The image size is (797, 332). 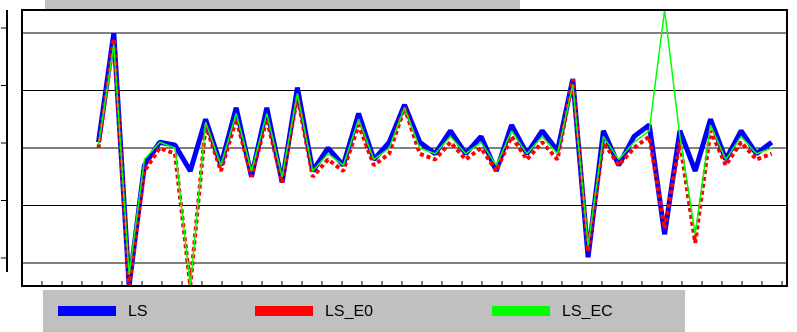 What do you see at coordinates (349, 311) in the screenshot?
I see `legend-label: LS_E0` at bounding box center [349, 311].